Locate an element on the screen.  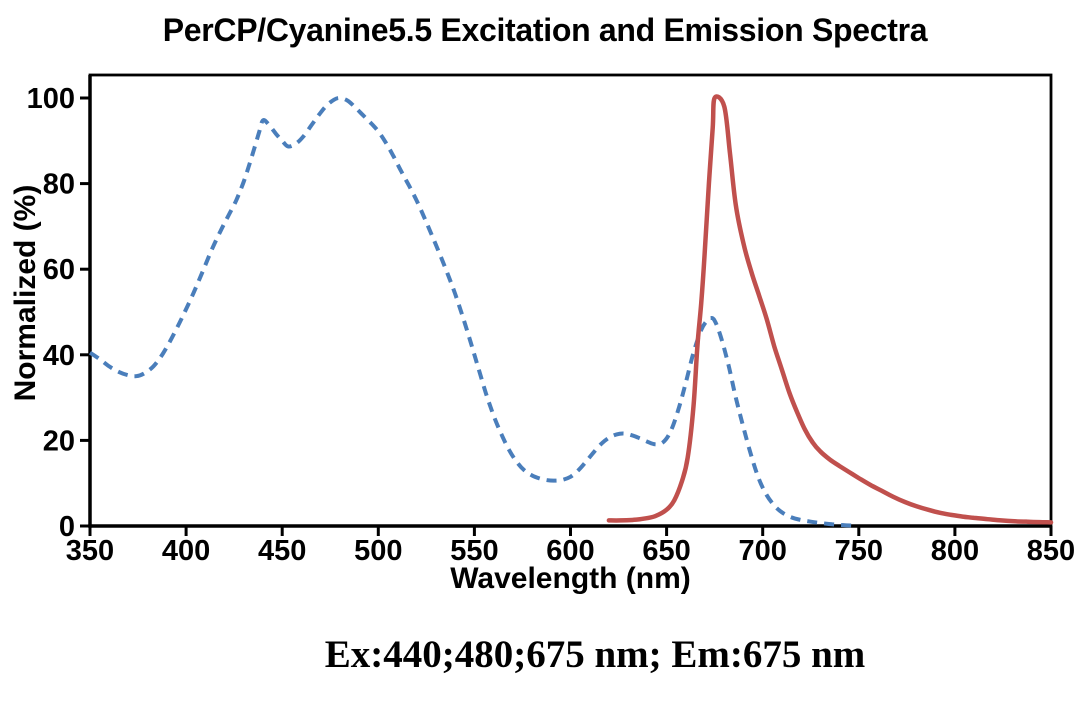
y-tick-label: 100 is located at coordinates (51, 99).